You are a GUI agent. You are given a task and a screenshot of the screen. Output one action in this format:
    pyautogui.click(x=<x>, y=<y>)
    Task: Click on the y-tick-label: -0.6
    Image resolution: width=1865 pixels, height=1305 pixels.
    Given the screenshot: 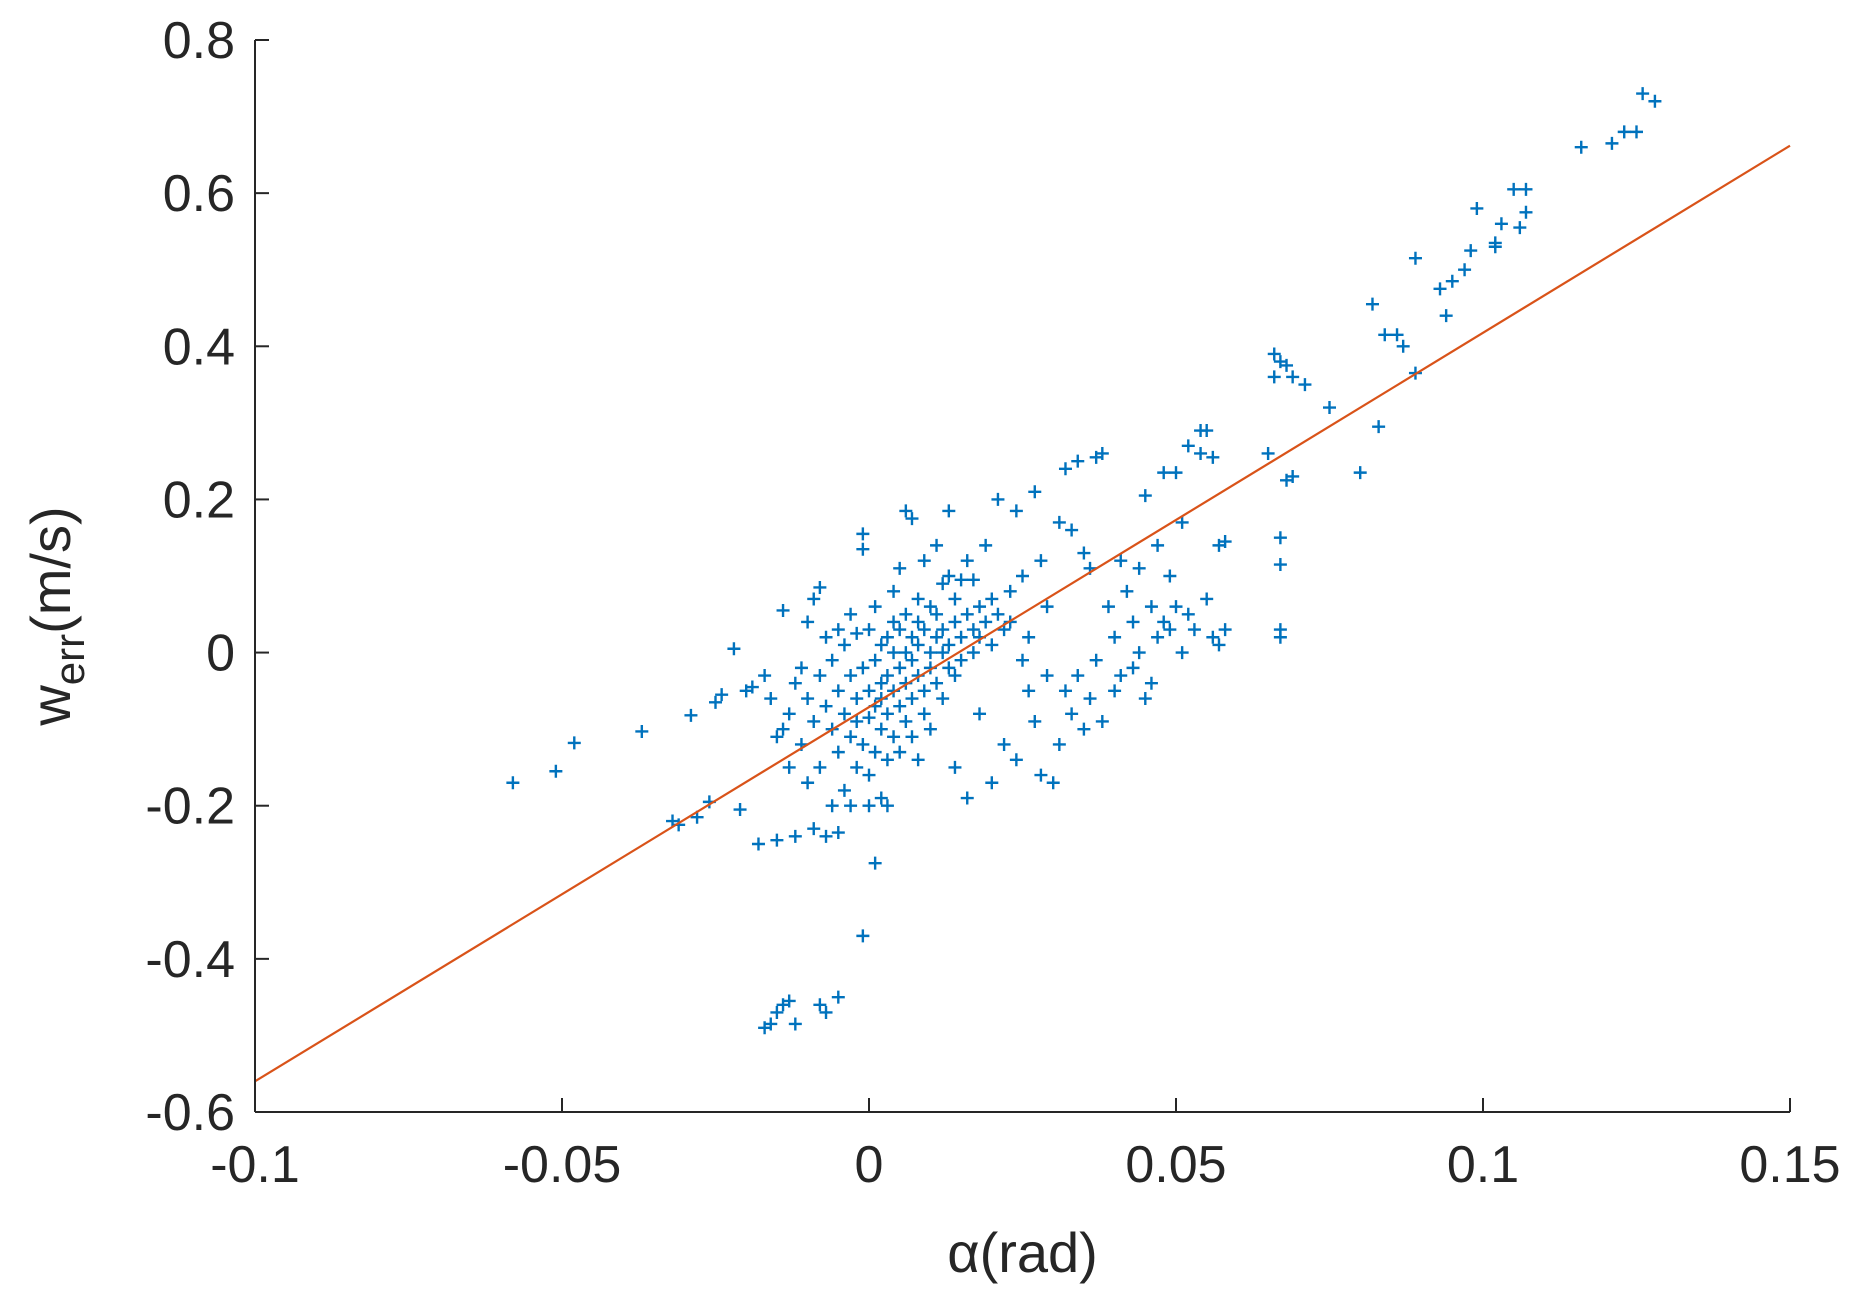 What is the action you would take?
    pyautogui.click(x=190, y=1113)
    